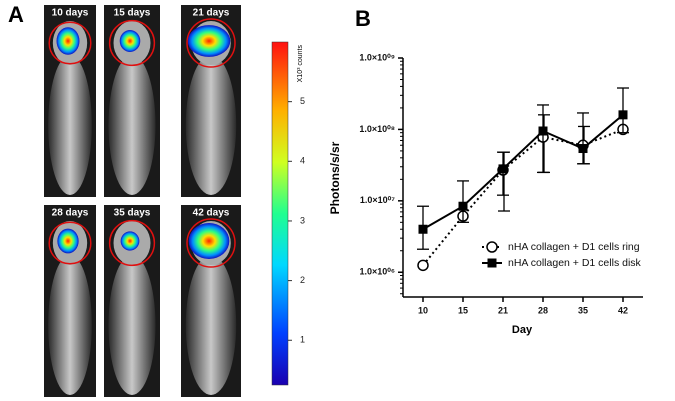 This screenshot has width=675, height=401. Describe the element at coordinates (211, 13) in the screenshot. I see `image-label: 21 days` at that location.